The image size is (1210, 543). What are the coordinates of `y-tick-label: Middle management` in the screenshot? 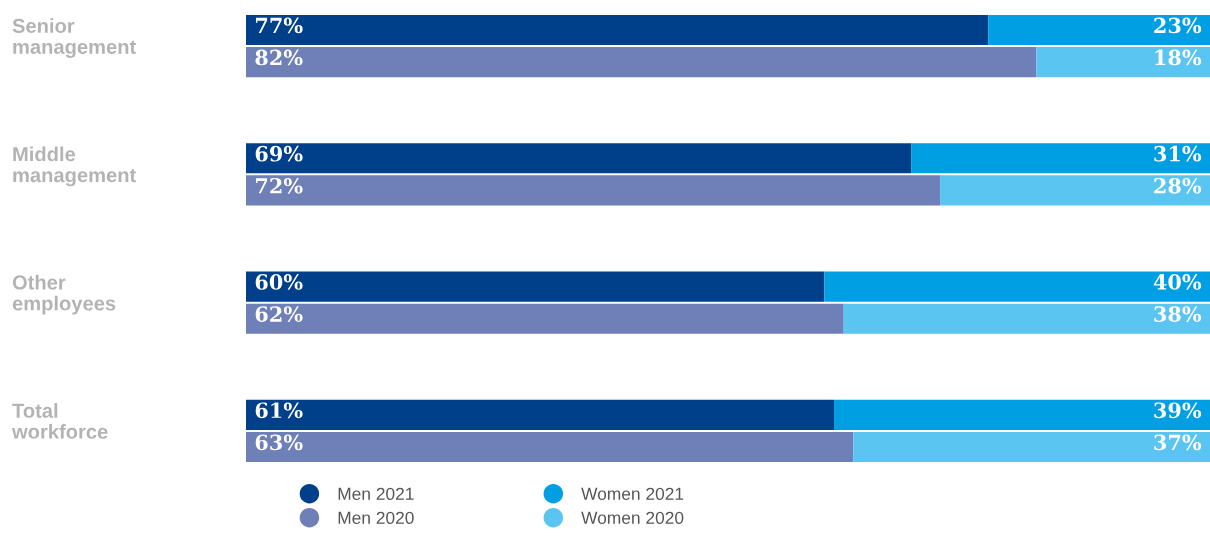 It's located at (74, 166).